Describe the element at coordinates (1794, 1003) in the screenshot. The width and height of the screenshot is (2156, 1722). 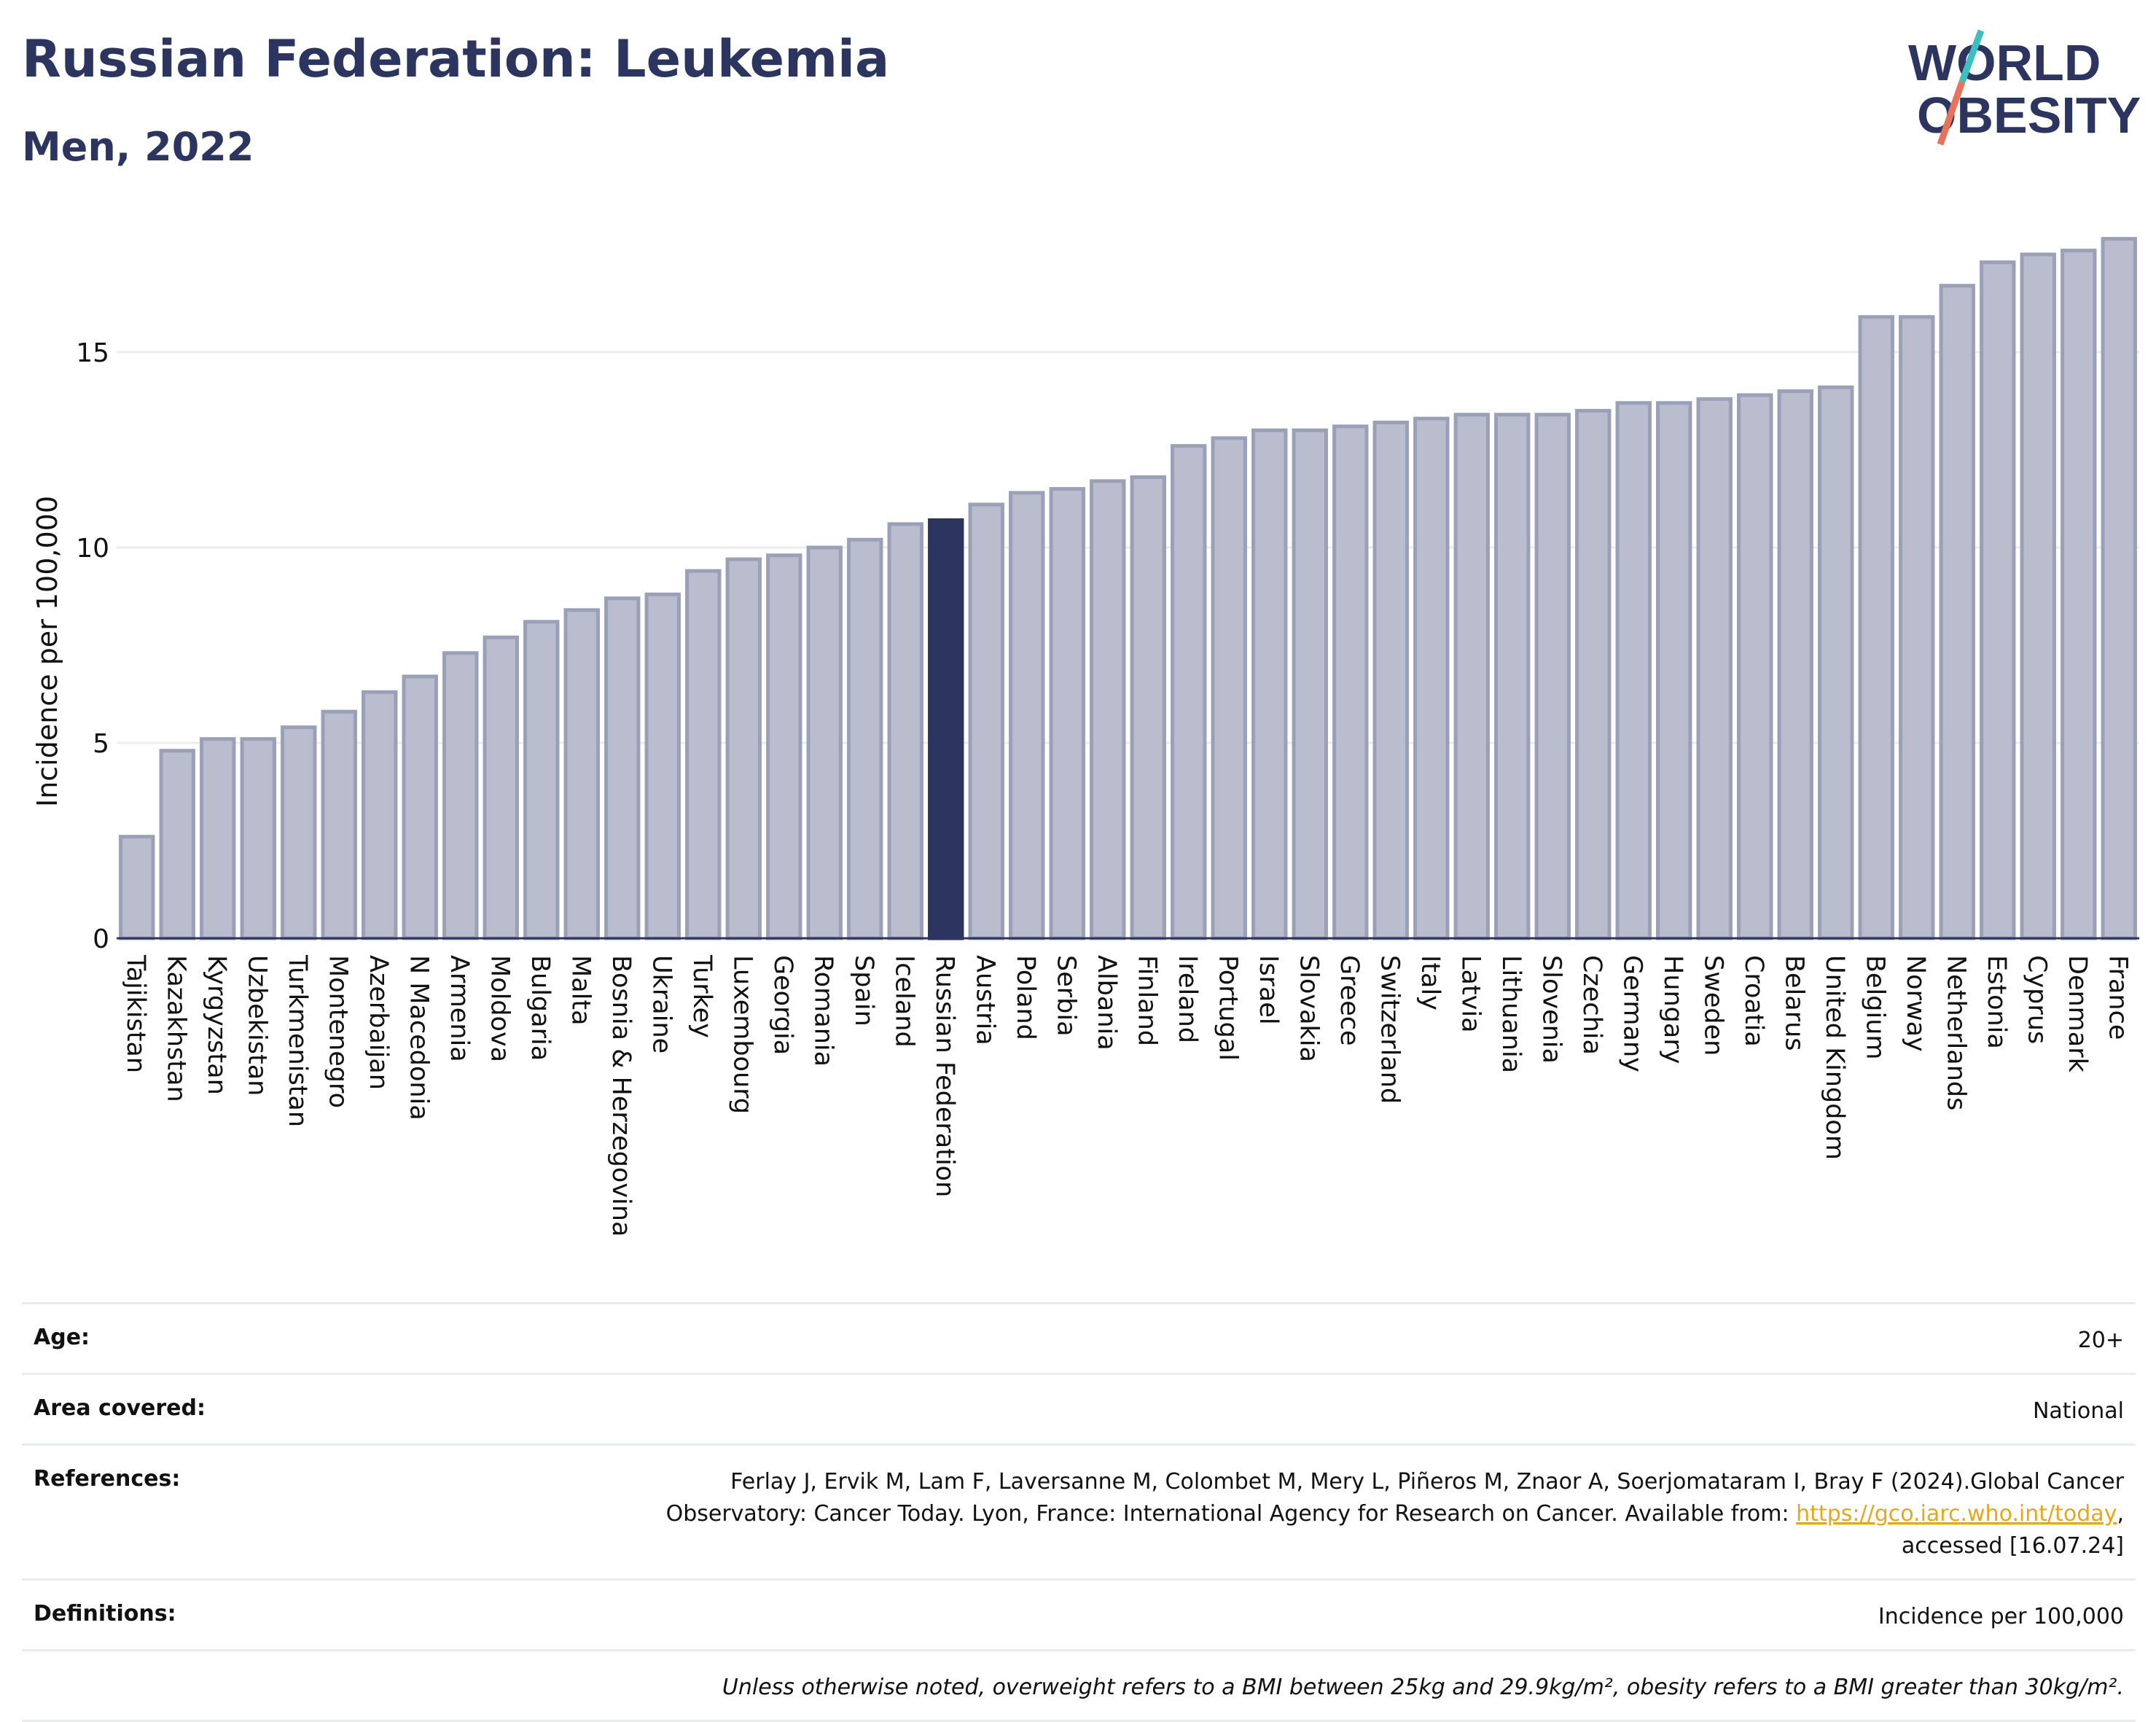
I see `x-tick-label: Belarus` at that location.